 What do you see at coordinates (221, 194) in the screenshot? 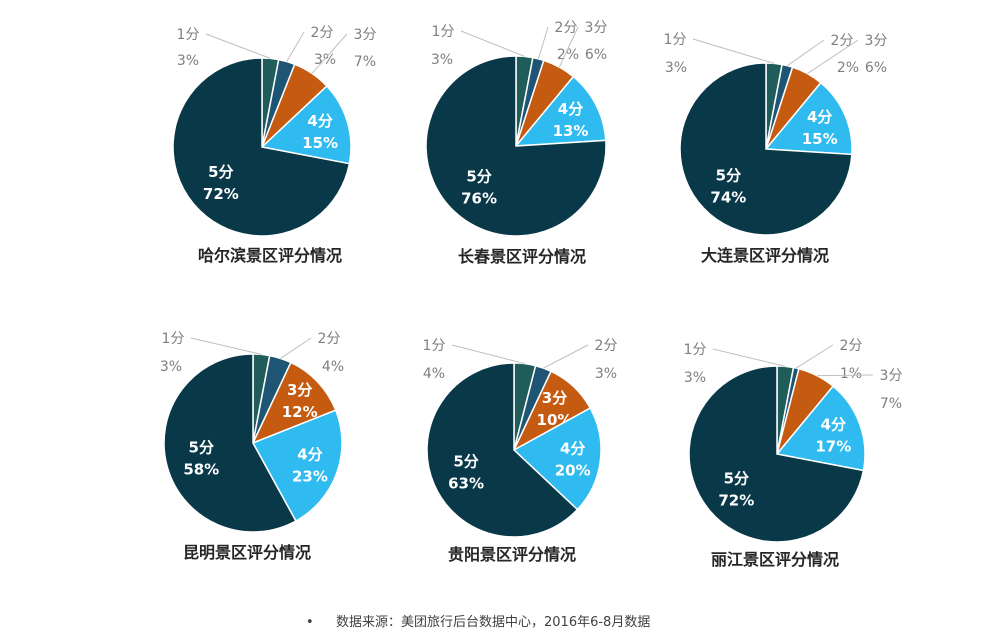
I see `pie1-slice-5-value: 72%` at bounding box center [221, 194].